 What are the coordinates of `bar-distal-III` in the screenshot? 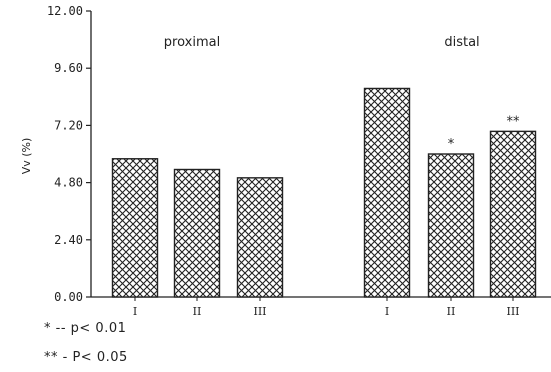 It's located at (513, 214).